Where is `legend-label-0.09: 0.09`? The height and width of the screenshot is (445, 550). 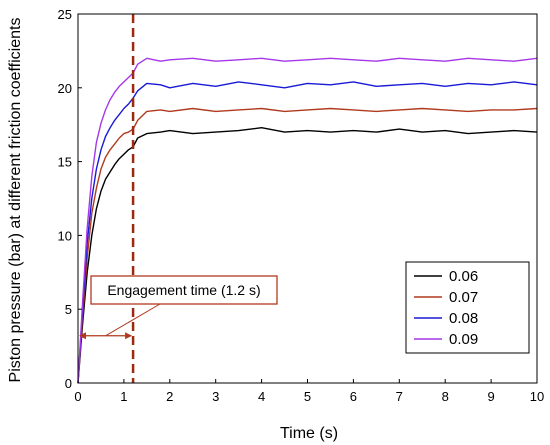
legend-label-0.09: 0.09 is located at coordinates (463, 339).